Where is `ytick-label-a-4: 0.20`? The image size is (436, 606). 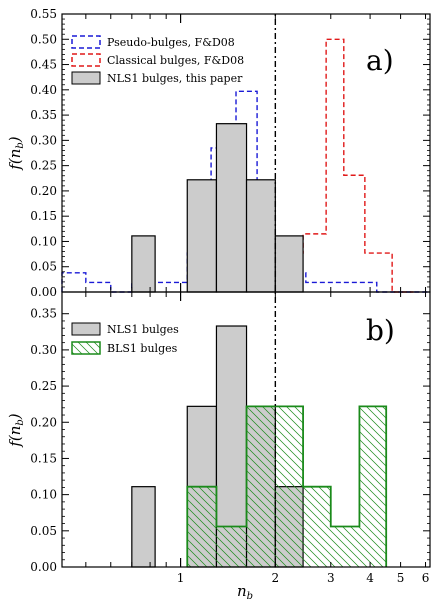 ytick-label-a-4: 0.20 is located at coordinates (43, 191).